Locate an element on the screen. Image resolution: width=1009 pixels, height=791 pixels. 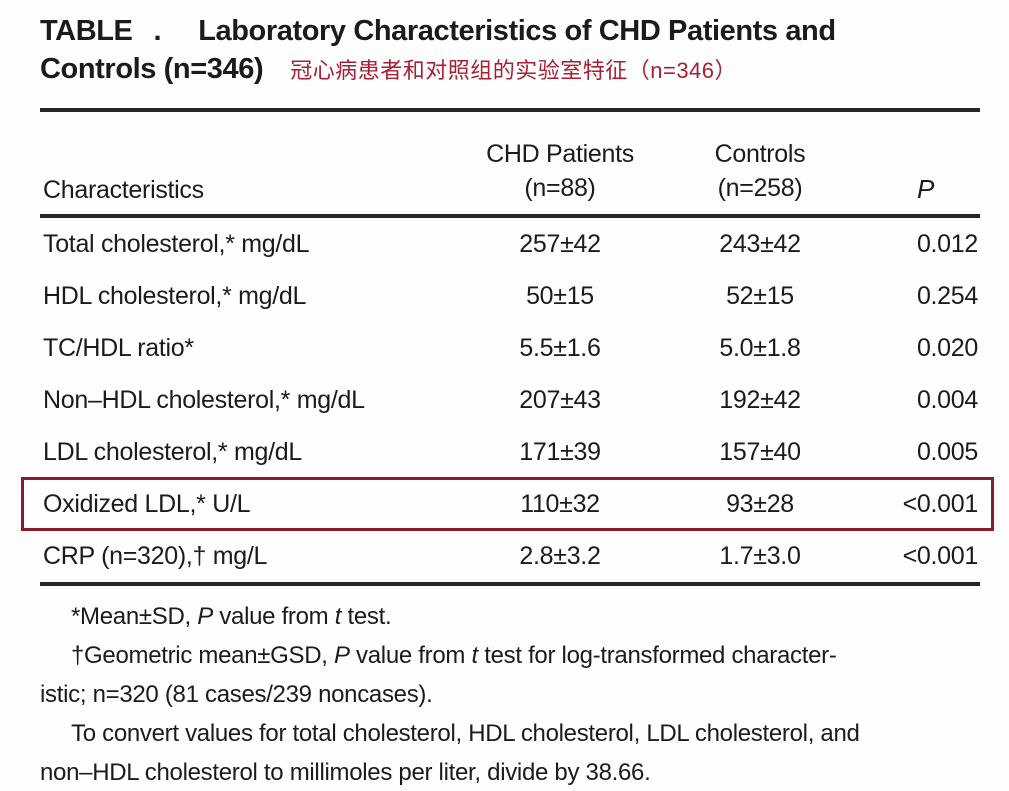
row-chd-value: 171±39 is located at coordinates (560, 451).